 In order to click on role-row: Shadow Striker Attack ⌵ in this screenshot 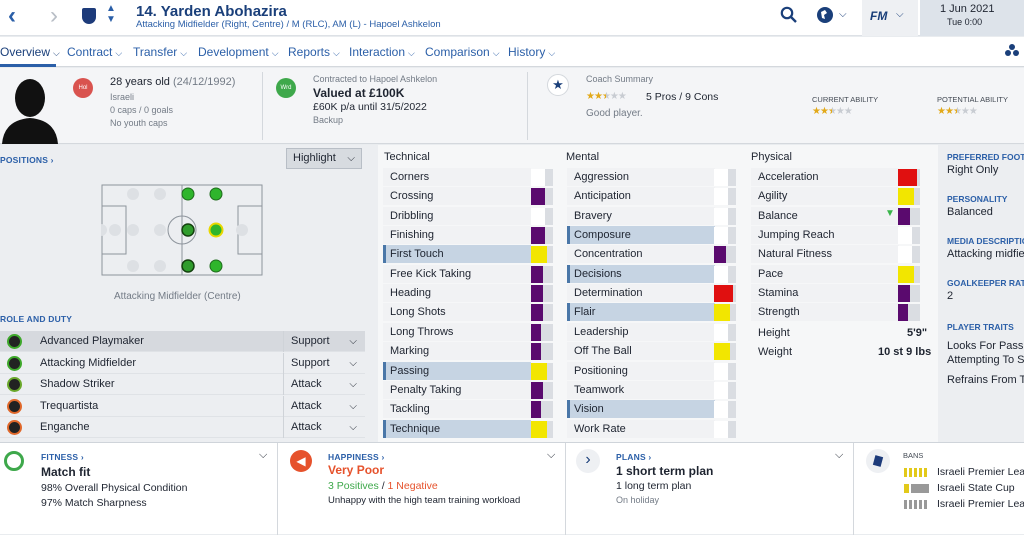, I will do `click(182, 384)`.